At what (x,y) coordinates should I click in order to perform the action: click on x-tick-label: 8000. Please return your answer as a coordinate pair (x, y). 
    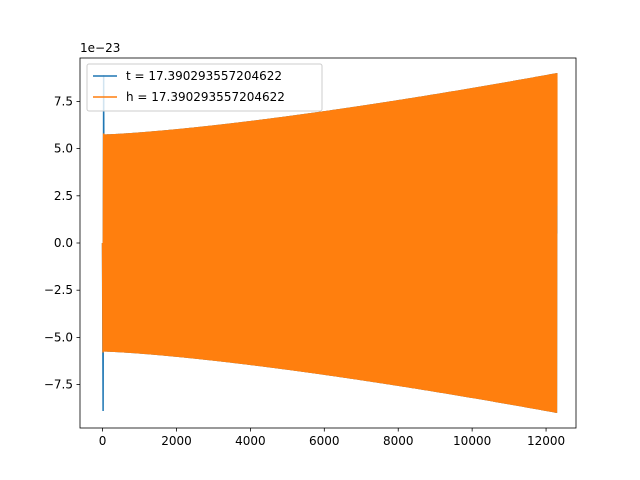
    Looking at the image, I should click on (398, 441).